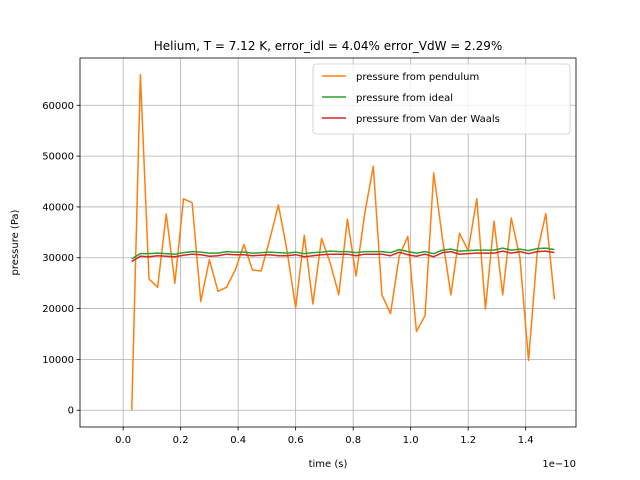 This screenshot has width=640, height=480. Describe the element at coordinates (58, 106) in the screenshot. I see `y-tick-label: 60000` at that location.